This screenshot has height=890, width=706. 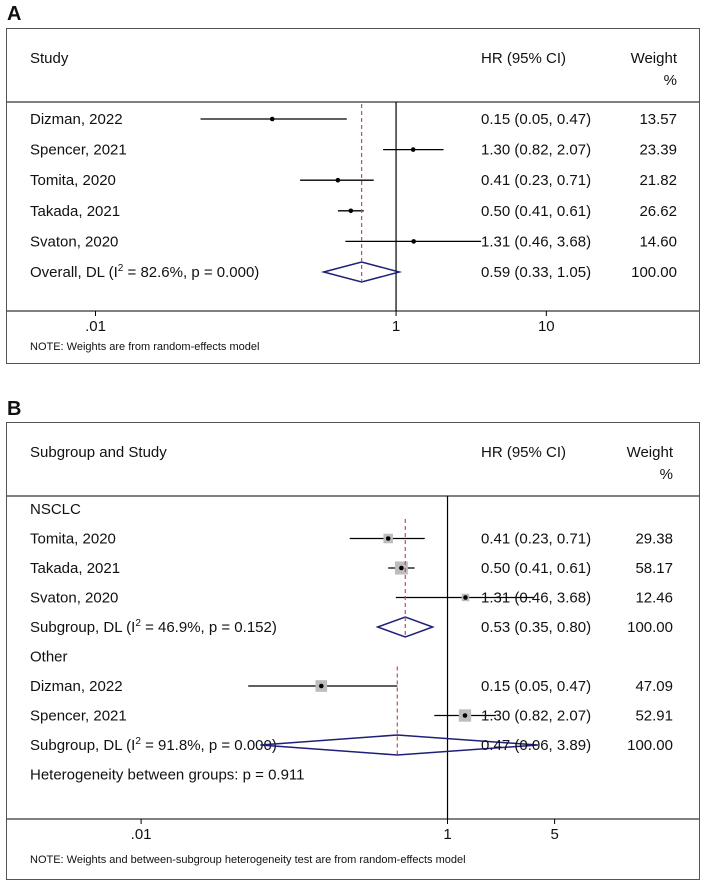 I want to click on panel-b-letter: B, so click(x=14, y=409).